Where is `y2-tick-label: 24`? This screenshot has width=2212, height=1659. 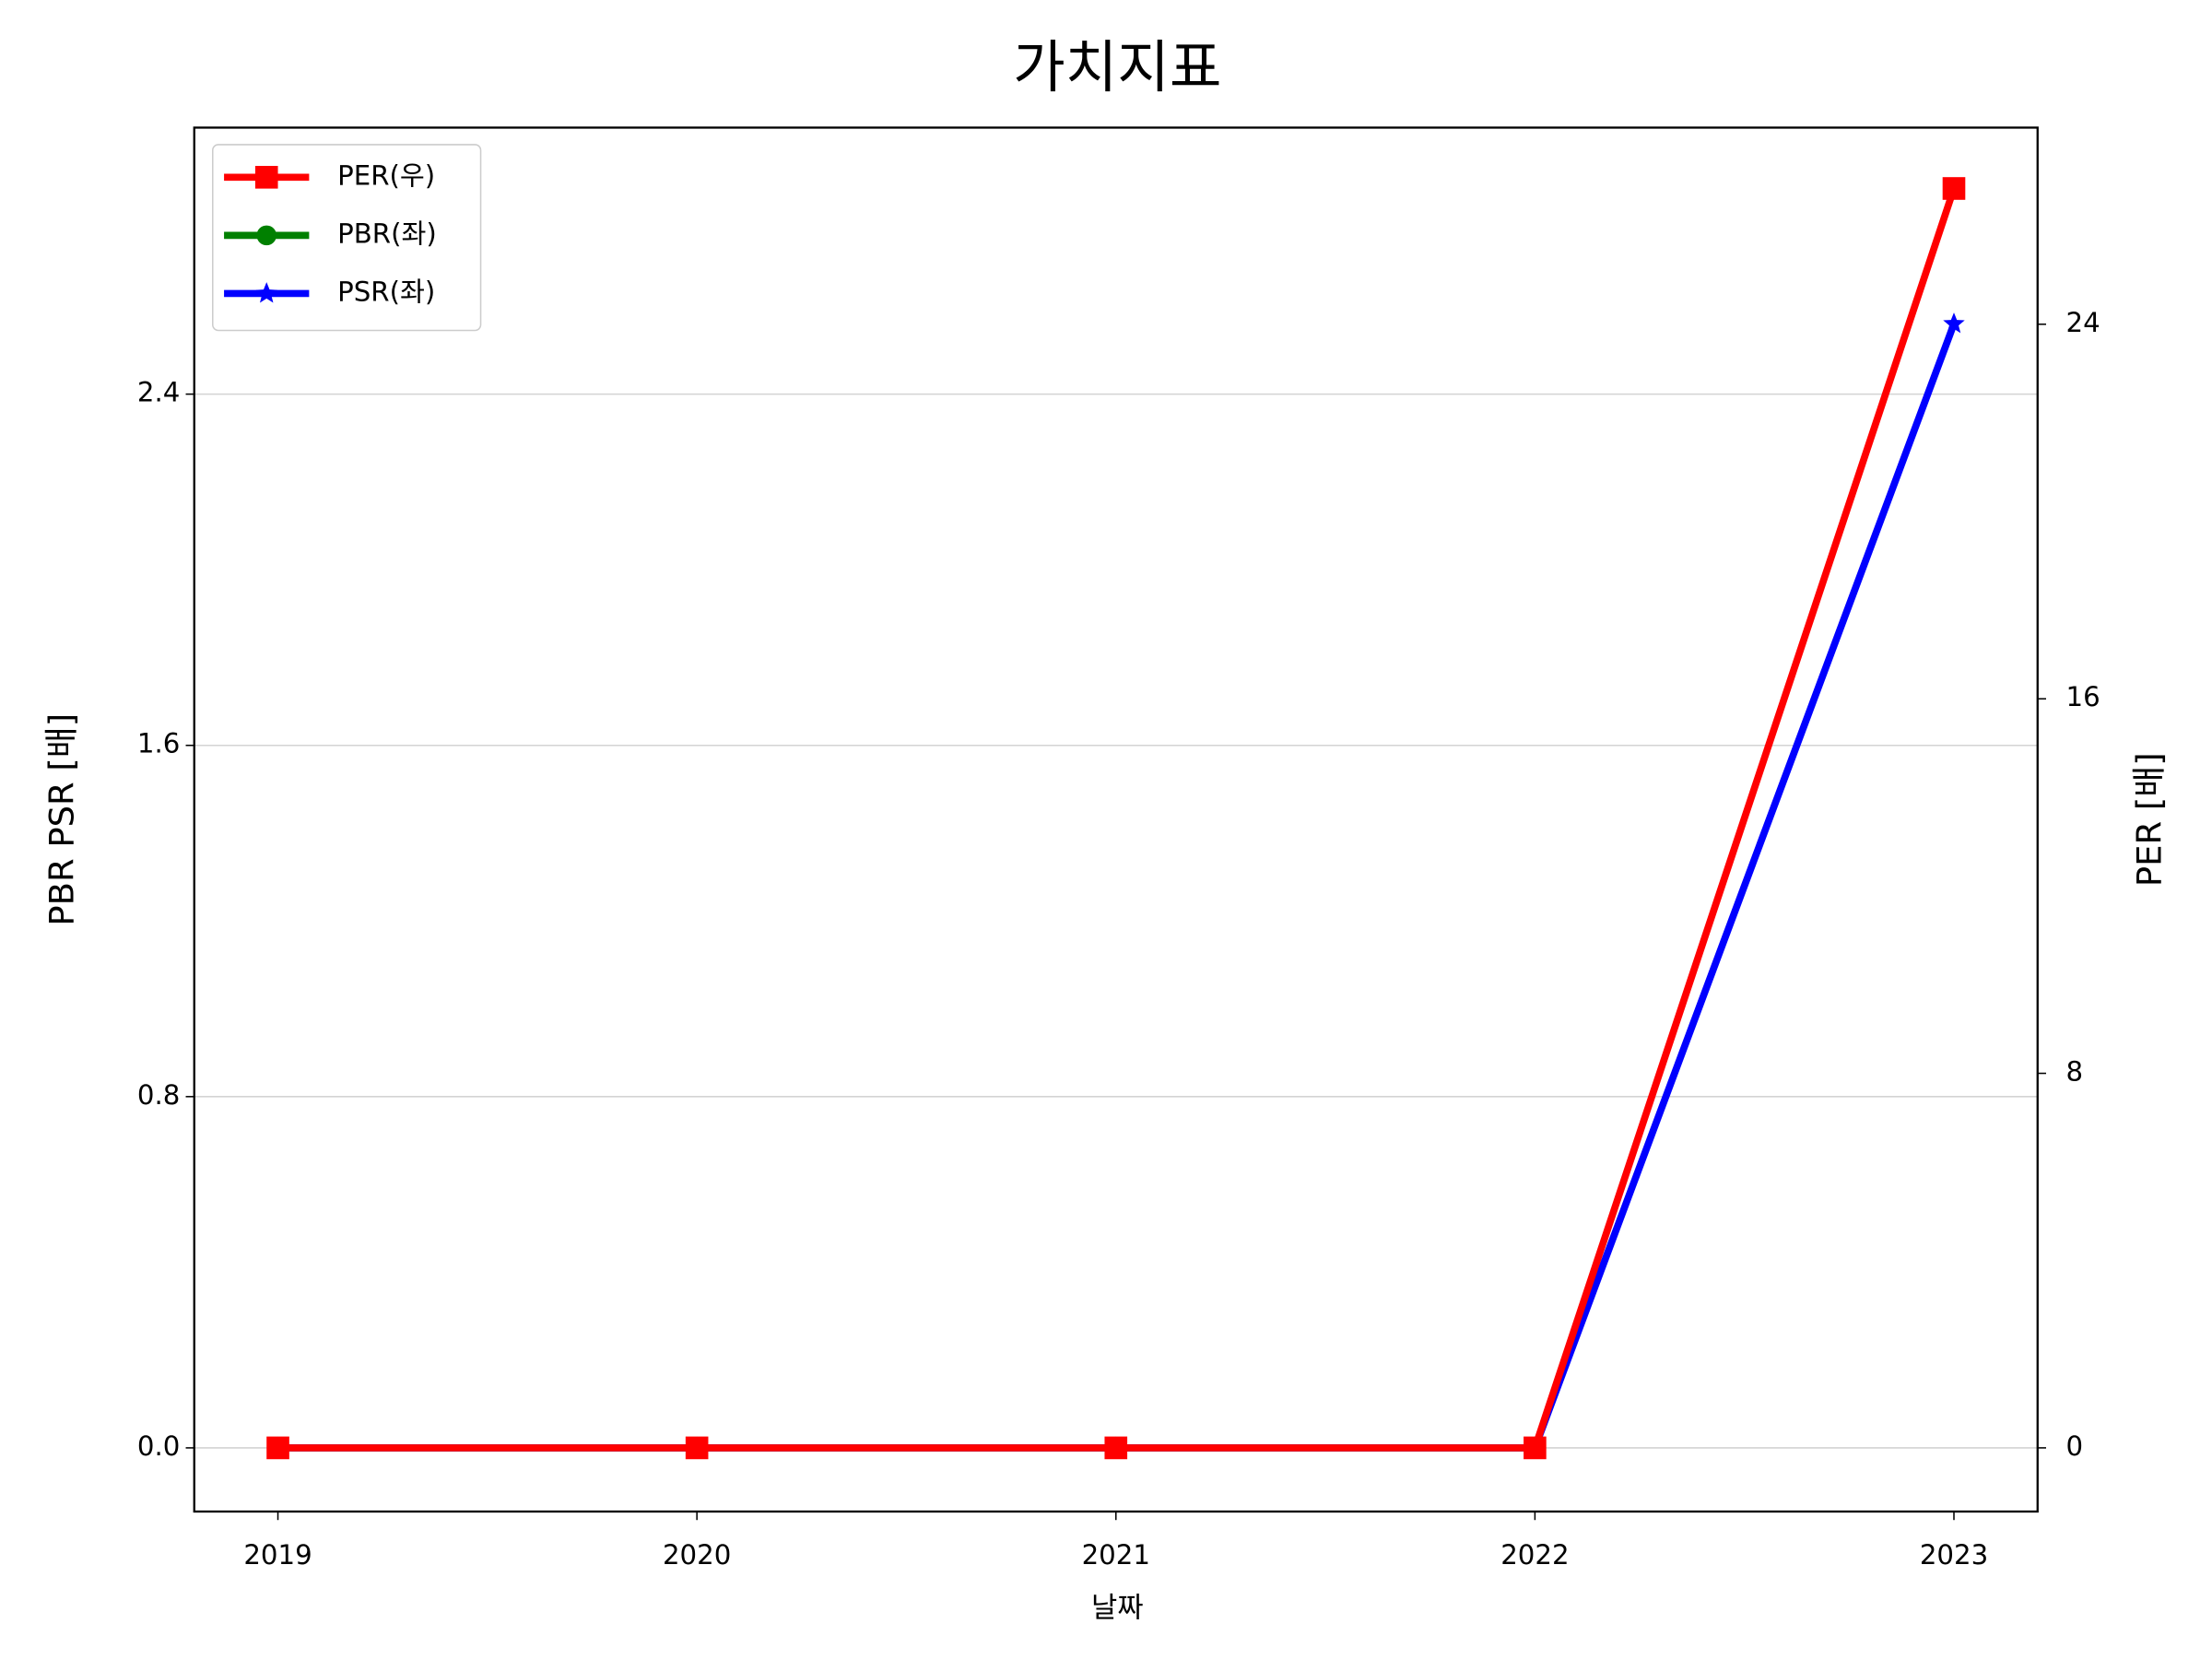 y2-tick-label: 24 is located at coordinates (2083, 322).